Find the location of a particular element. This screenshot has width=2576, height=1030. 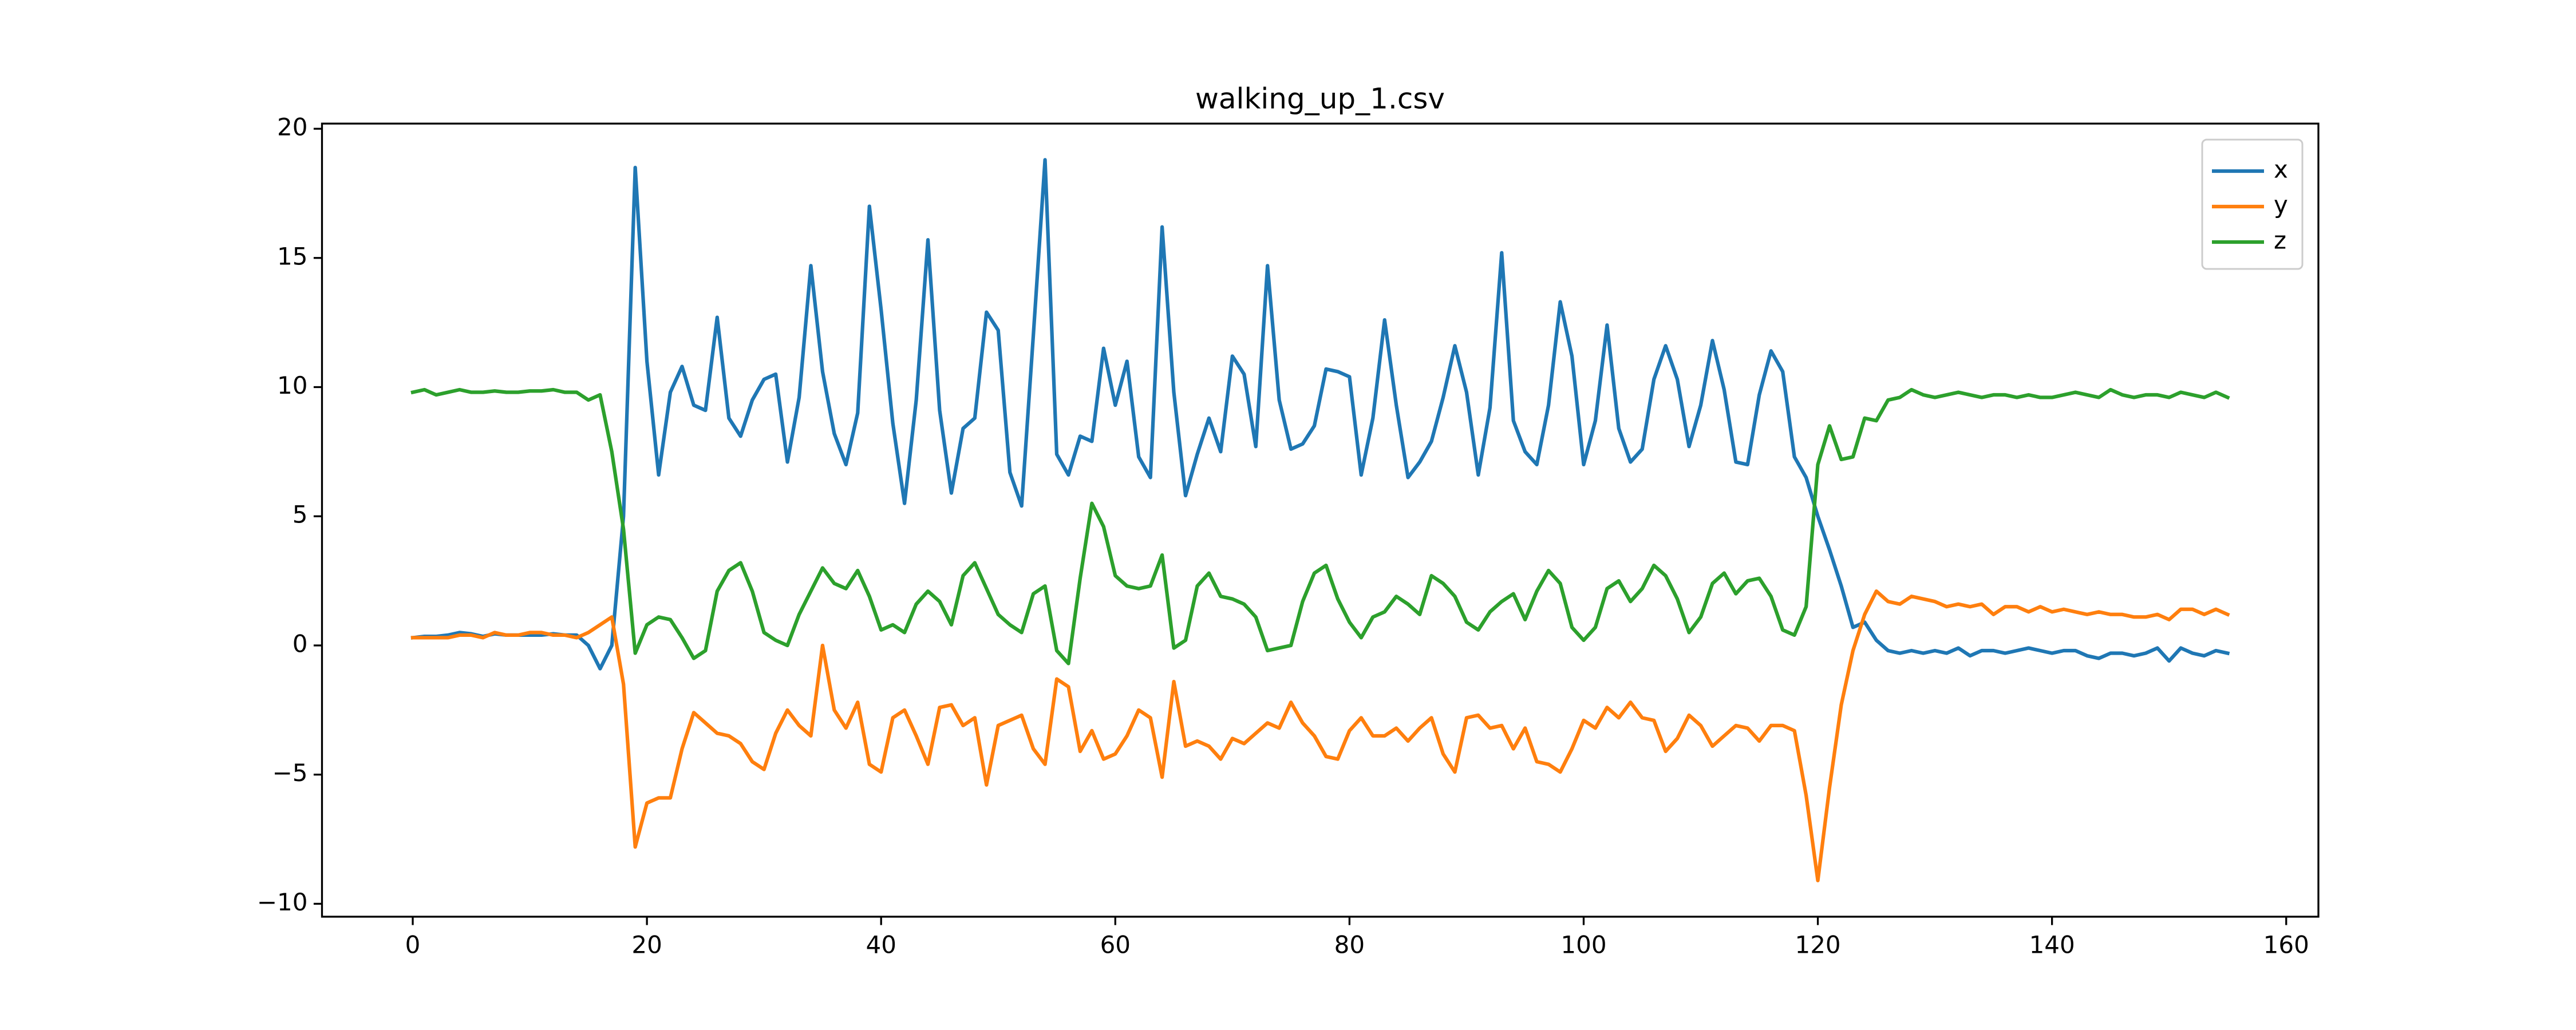

legend-label: z is located at coordinates (2280, 241).